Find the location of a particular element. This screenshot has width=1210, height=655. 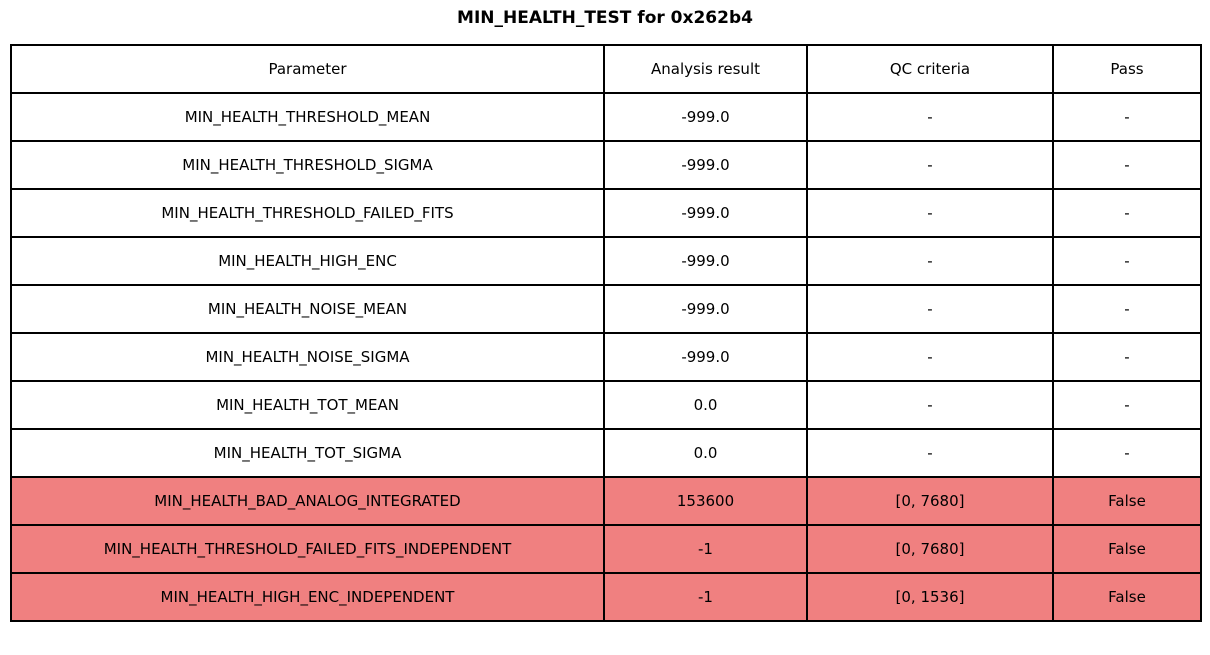

cell-parameter: MIN_HEALTH_TOT_SIGMA is located at coordinates (307, 453).